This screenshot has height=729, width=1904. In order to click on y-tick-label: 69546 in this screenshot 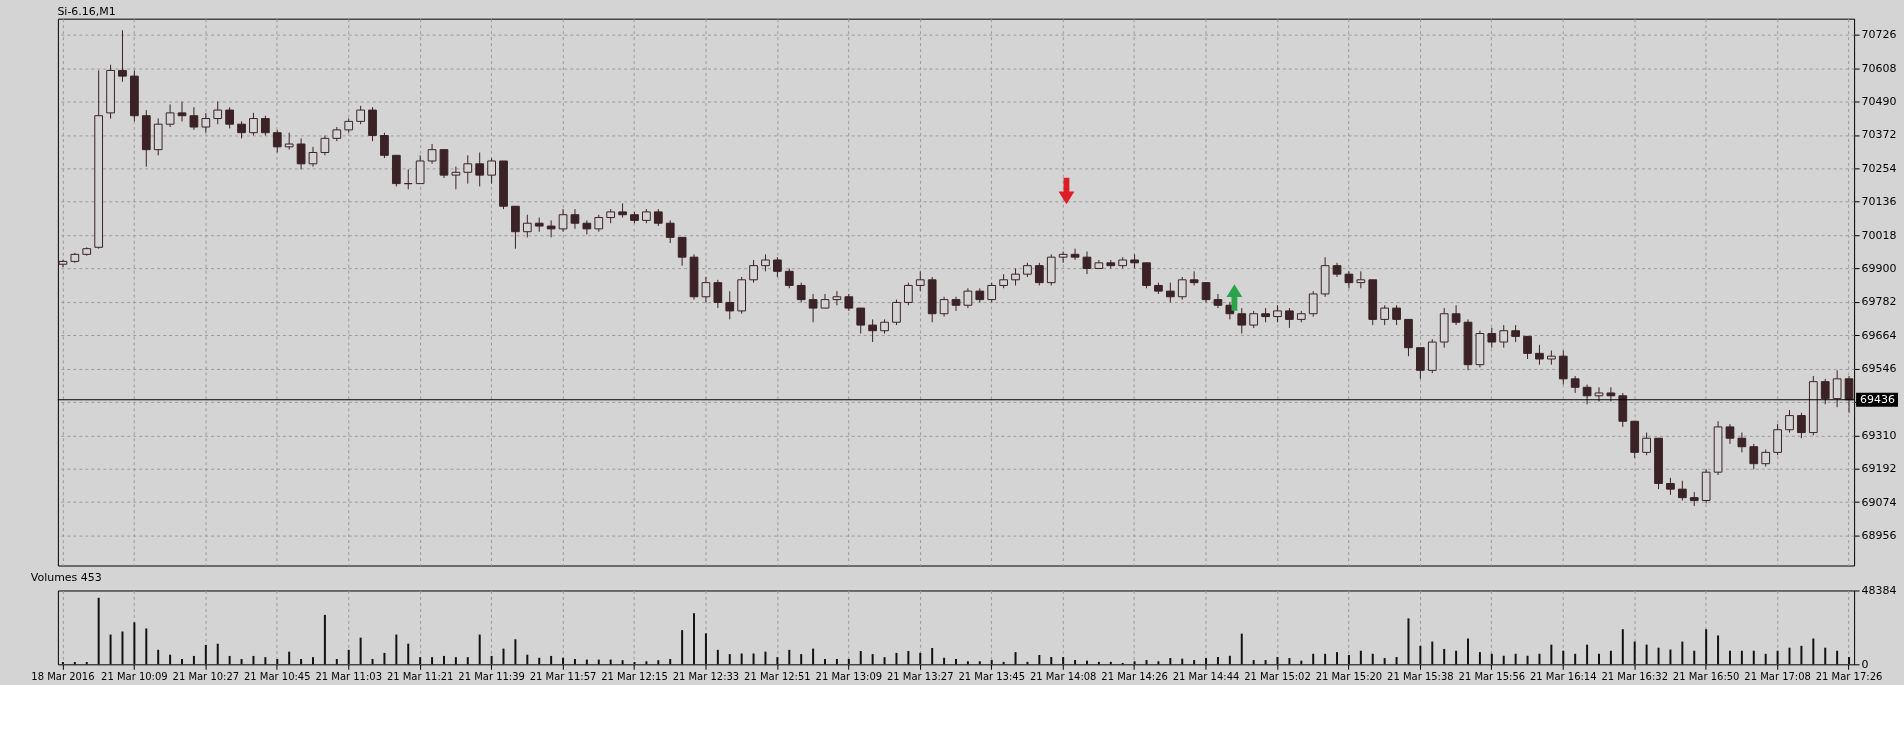, I will do `click(1879, 369)`.